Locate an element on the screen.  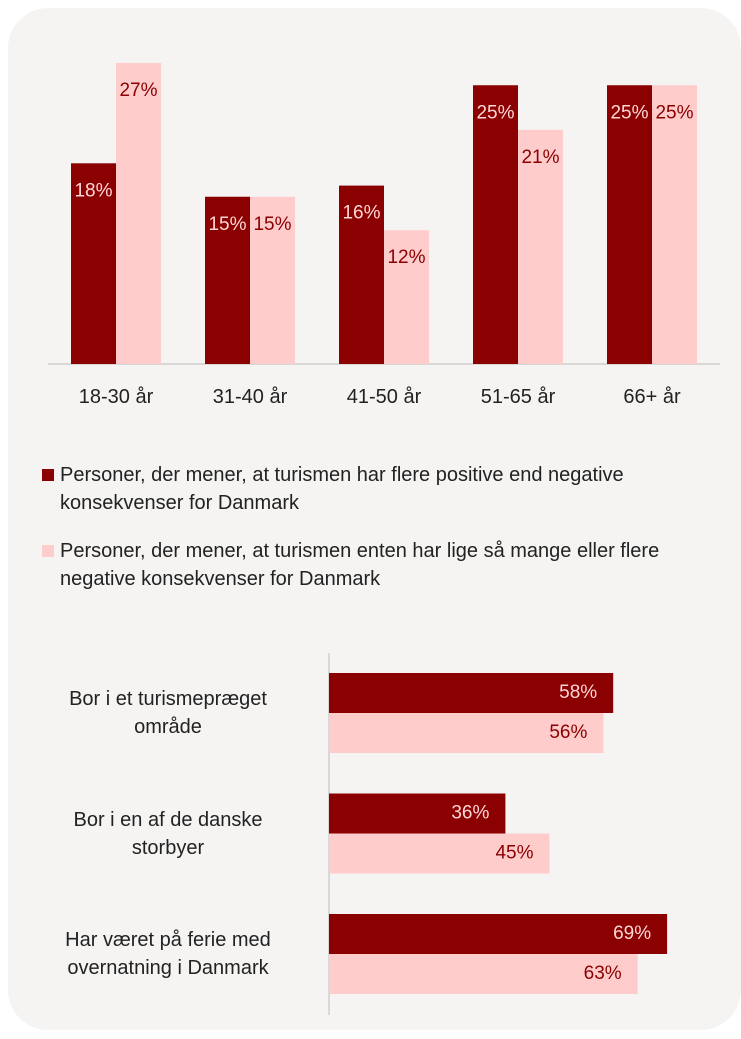
value-label: 69% is located at coordinates (632, 933).